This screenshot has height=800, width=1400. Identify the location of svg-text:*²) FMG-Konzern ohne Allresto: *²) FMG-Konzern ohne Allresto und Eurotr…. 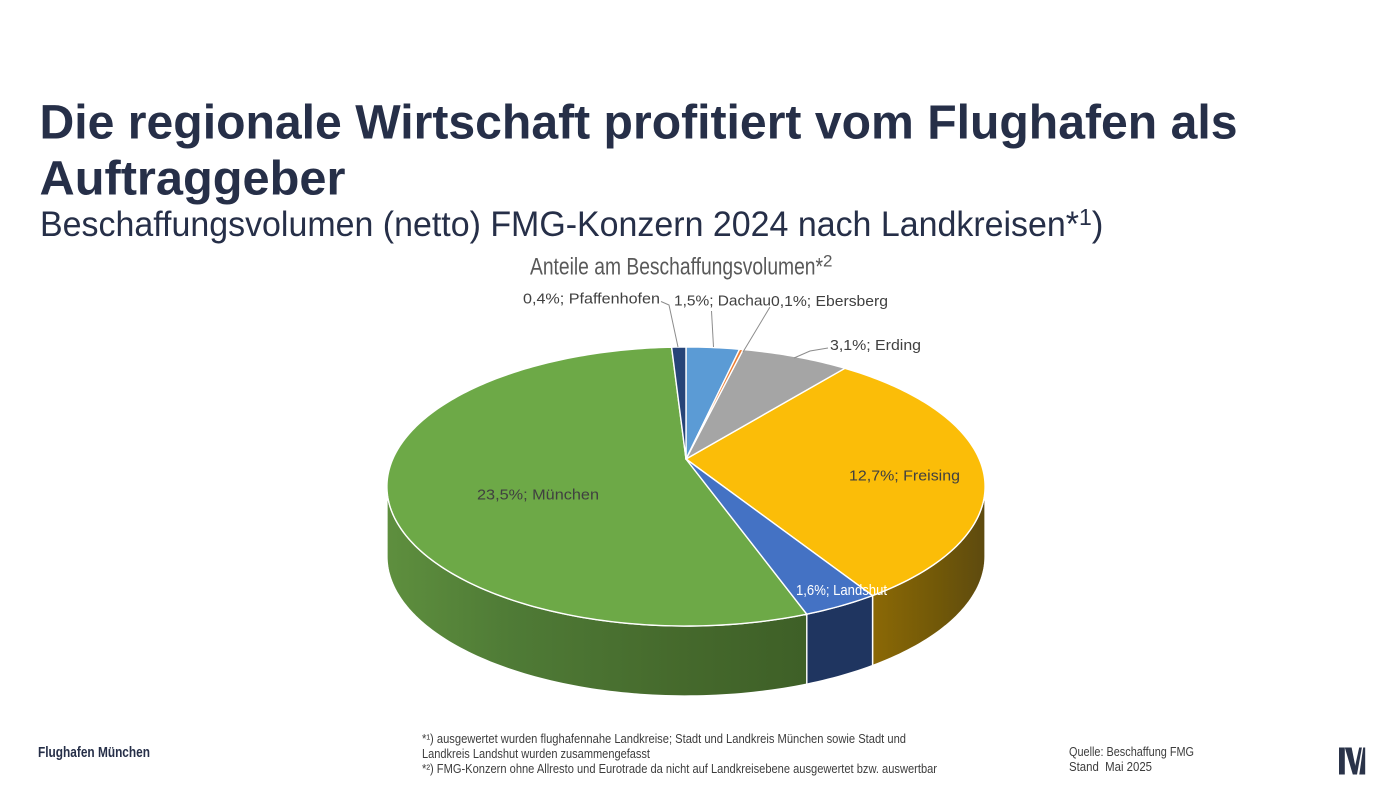
(679, 769).